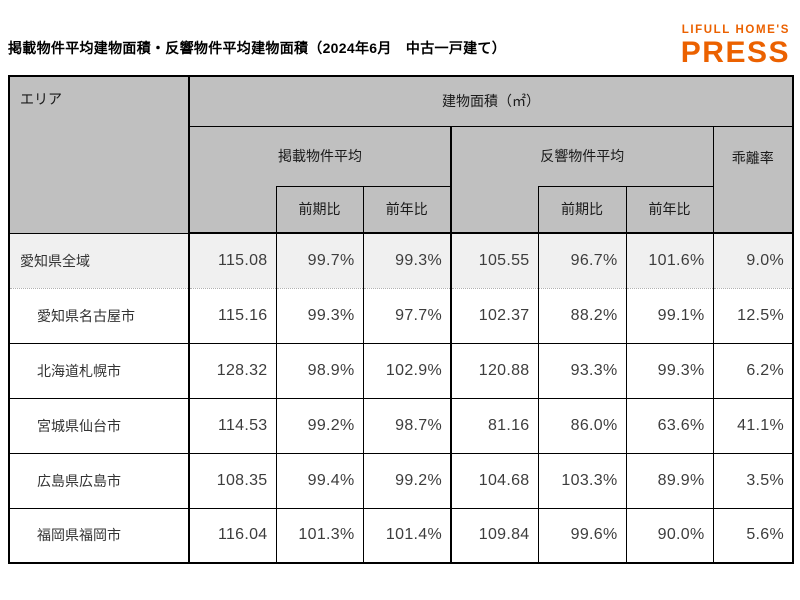 The height and width of the screenshot is (600, 800). I want to click on header-listed-group: 掲載物件平均, so click(320, 155).